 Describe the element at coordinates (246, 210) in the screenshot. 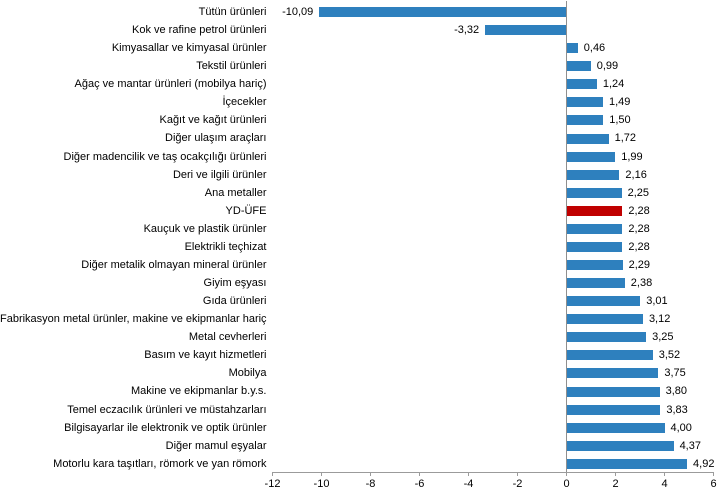

I see `category-label: YD-ÜFE` at that location.